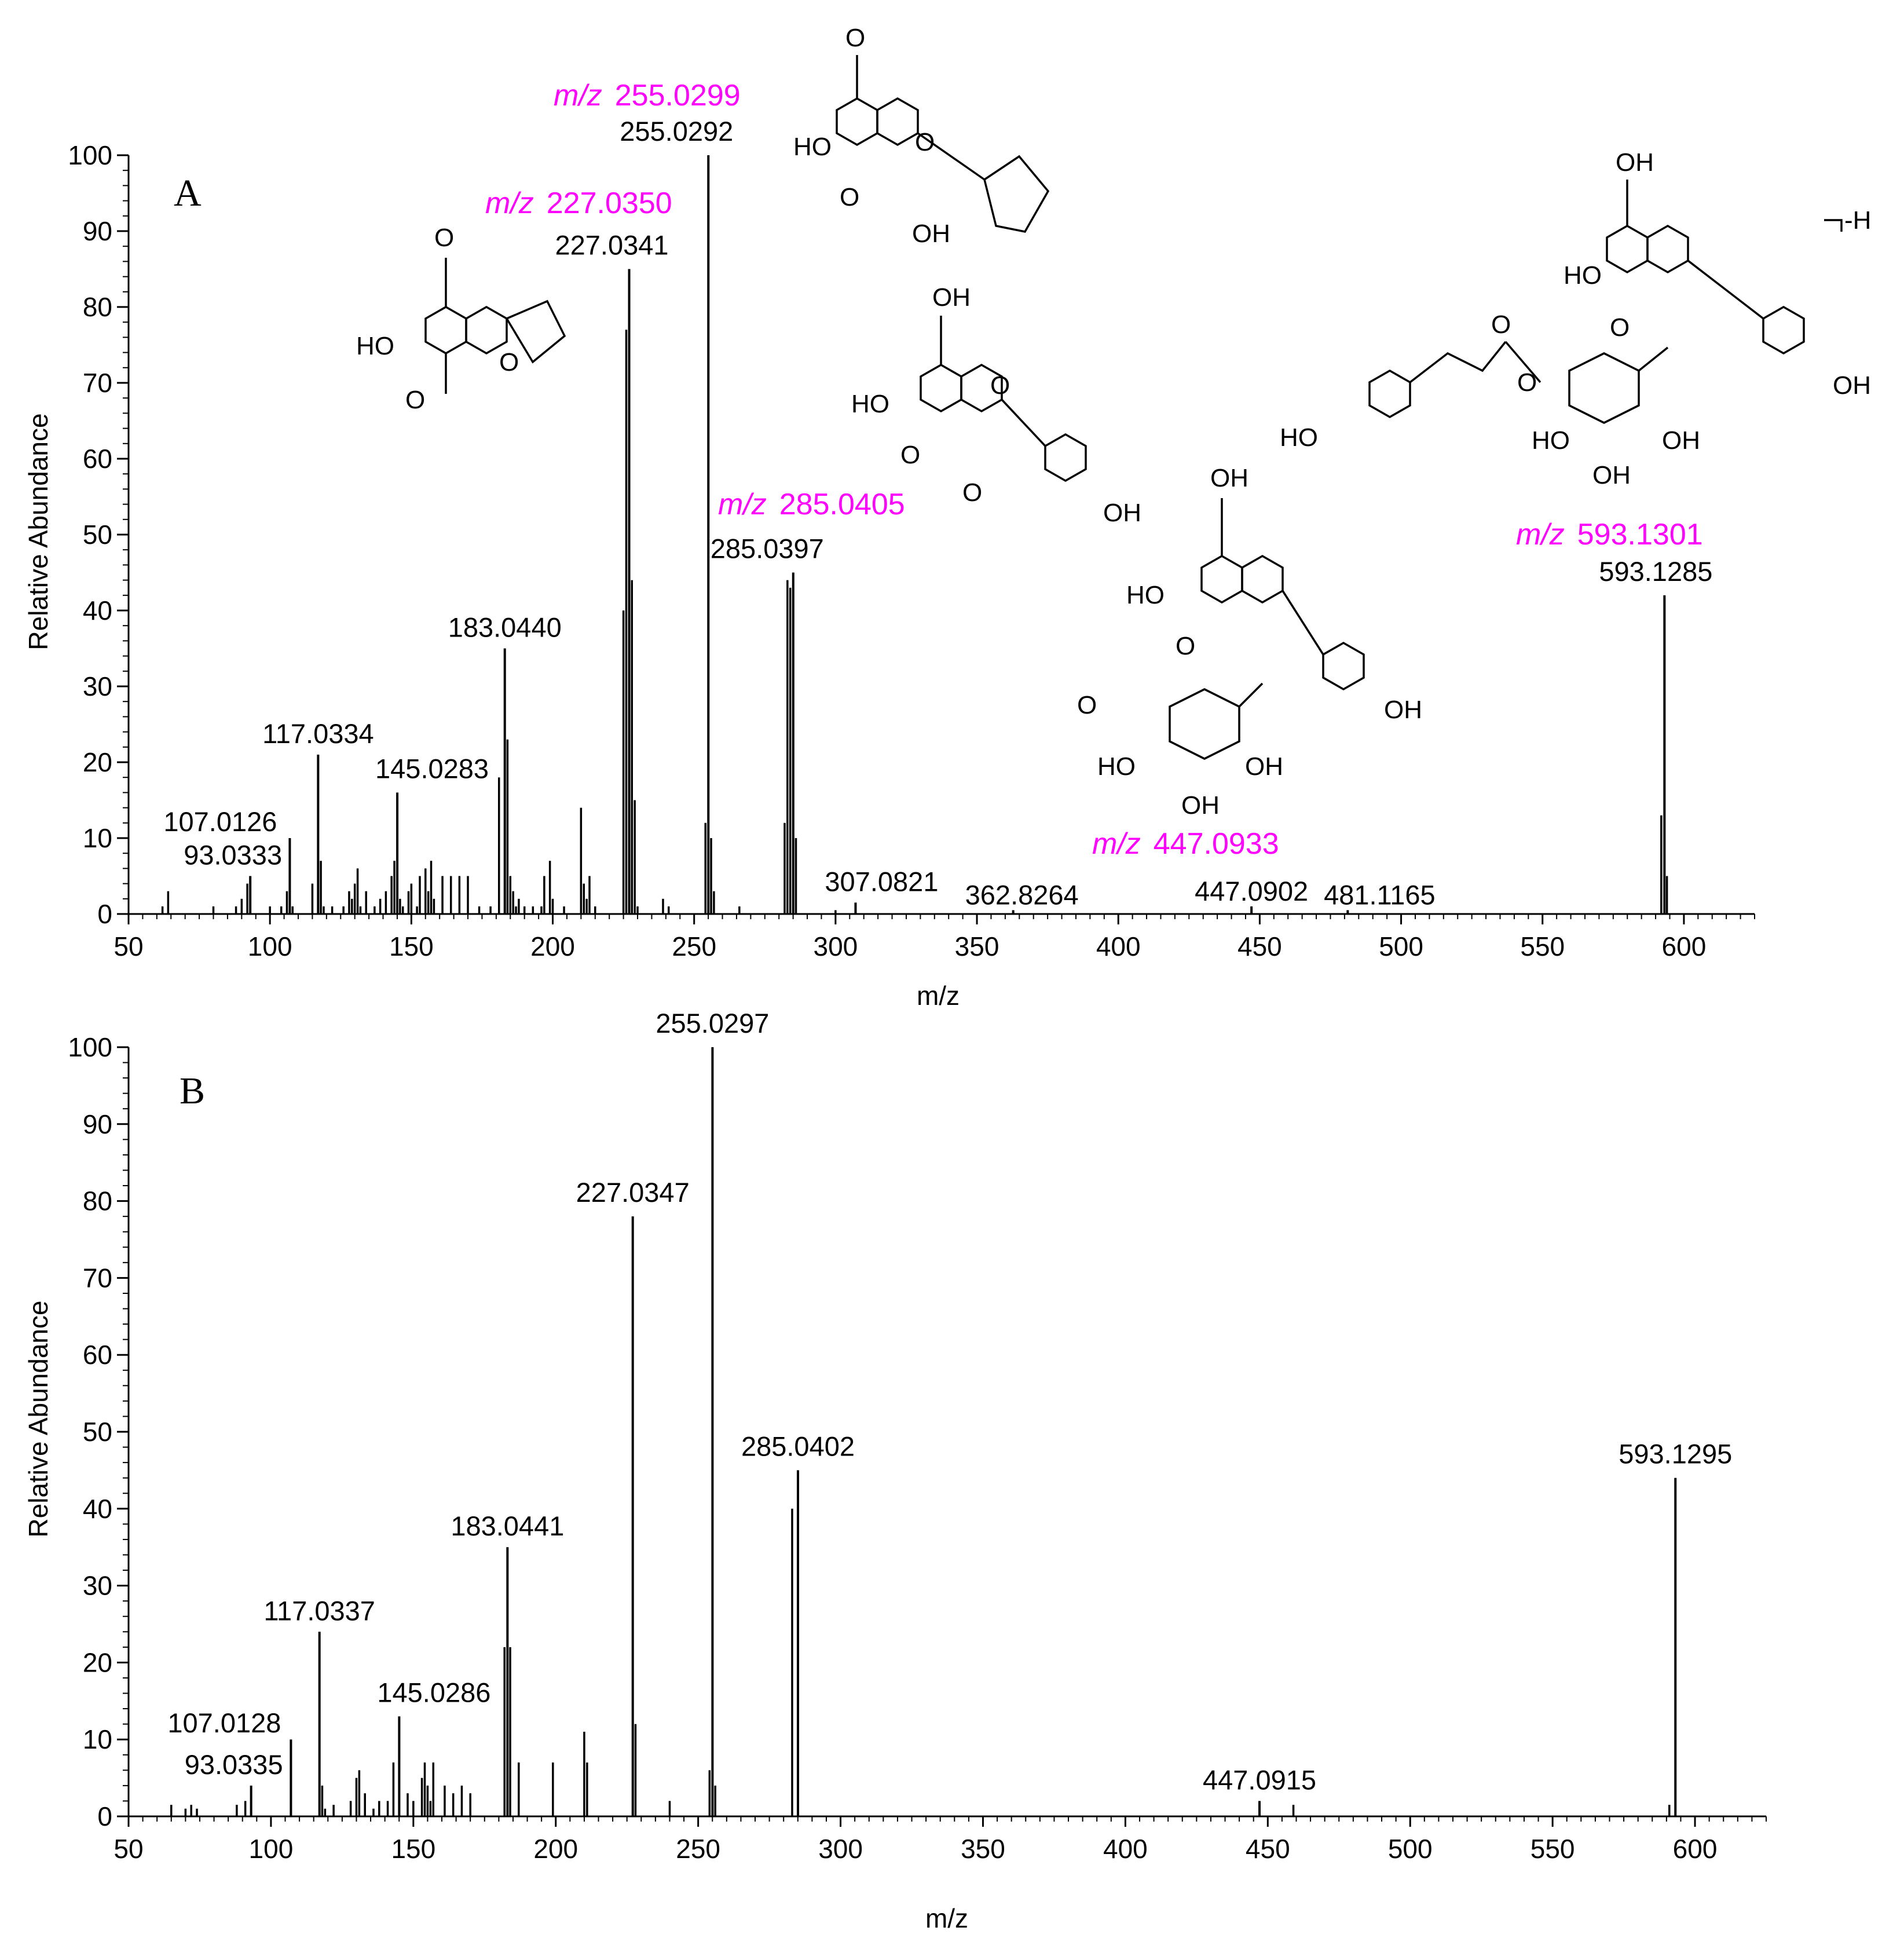  What do you see at coordinates (835, 946) in the screenshot?
I see `x-tick-label: 300` at bounding box center [835, 946].